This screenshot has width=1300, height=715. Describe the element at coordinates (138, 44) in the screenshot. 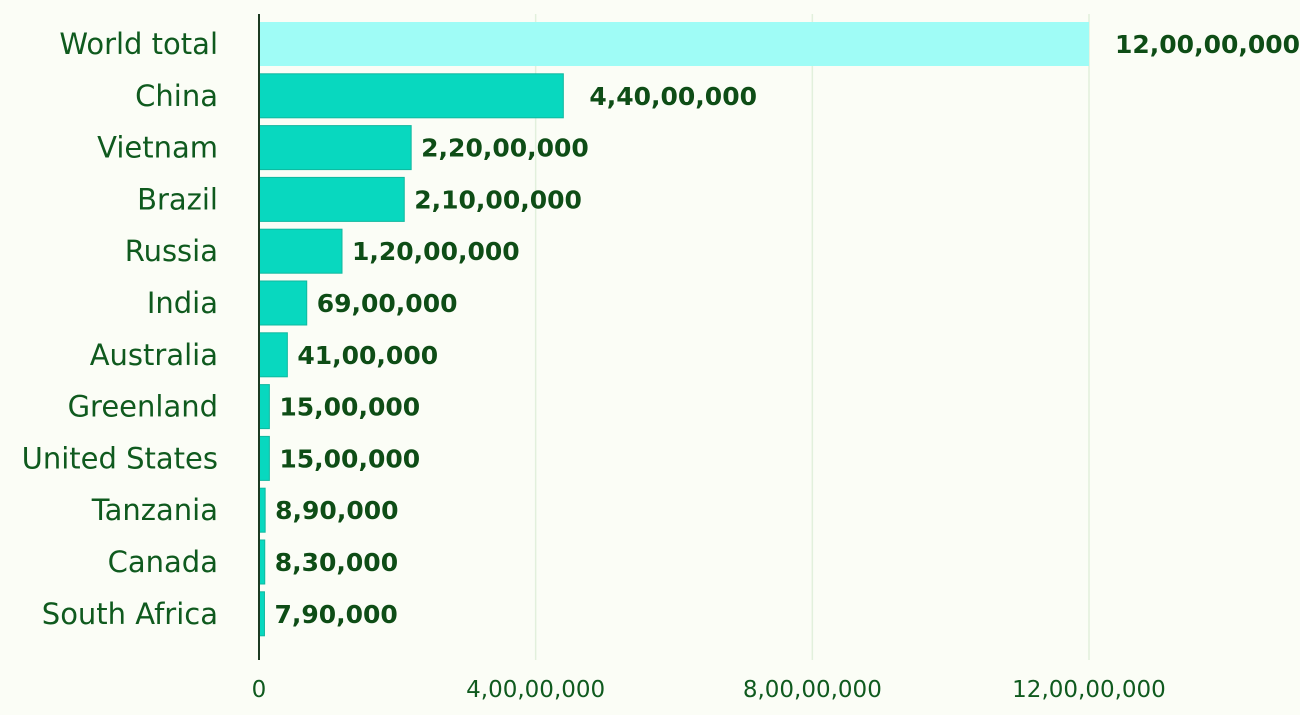

I see `category-label-0: World total` at that location.